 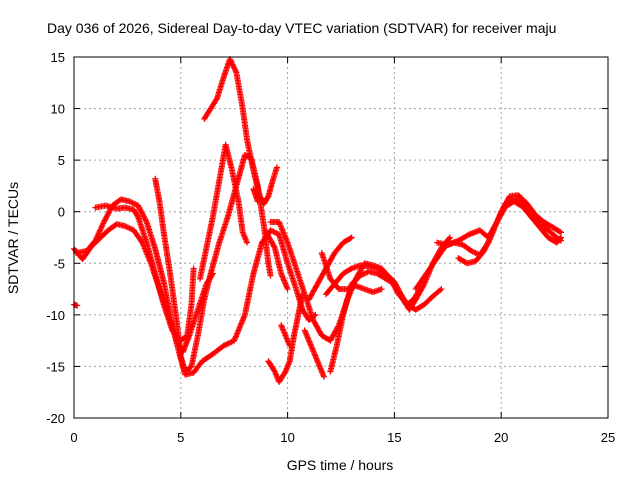 I want to click on y-tick-label: 5, so click(x=61, y=160).